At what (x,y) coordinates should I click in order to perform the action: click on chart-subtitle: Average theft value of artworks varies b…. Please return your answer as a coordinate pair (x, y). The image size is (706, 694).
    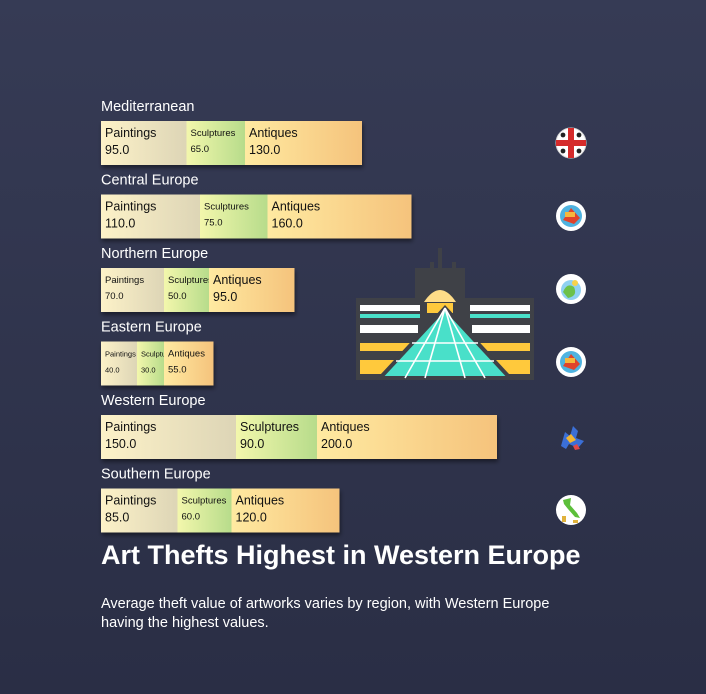
    Looking at the image, I should click on (325, 613).